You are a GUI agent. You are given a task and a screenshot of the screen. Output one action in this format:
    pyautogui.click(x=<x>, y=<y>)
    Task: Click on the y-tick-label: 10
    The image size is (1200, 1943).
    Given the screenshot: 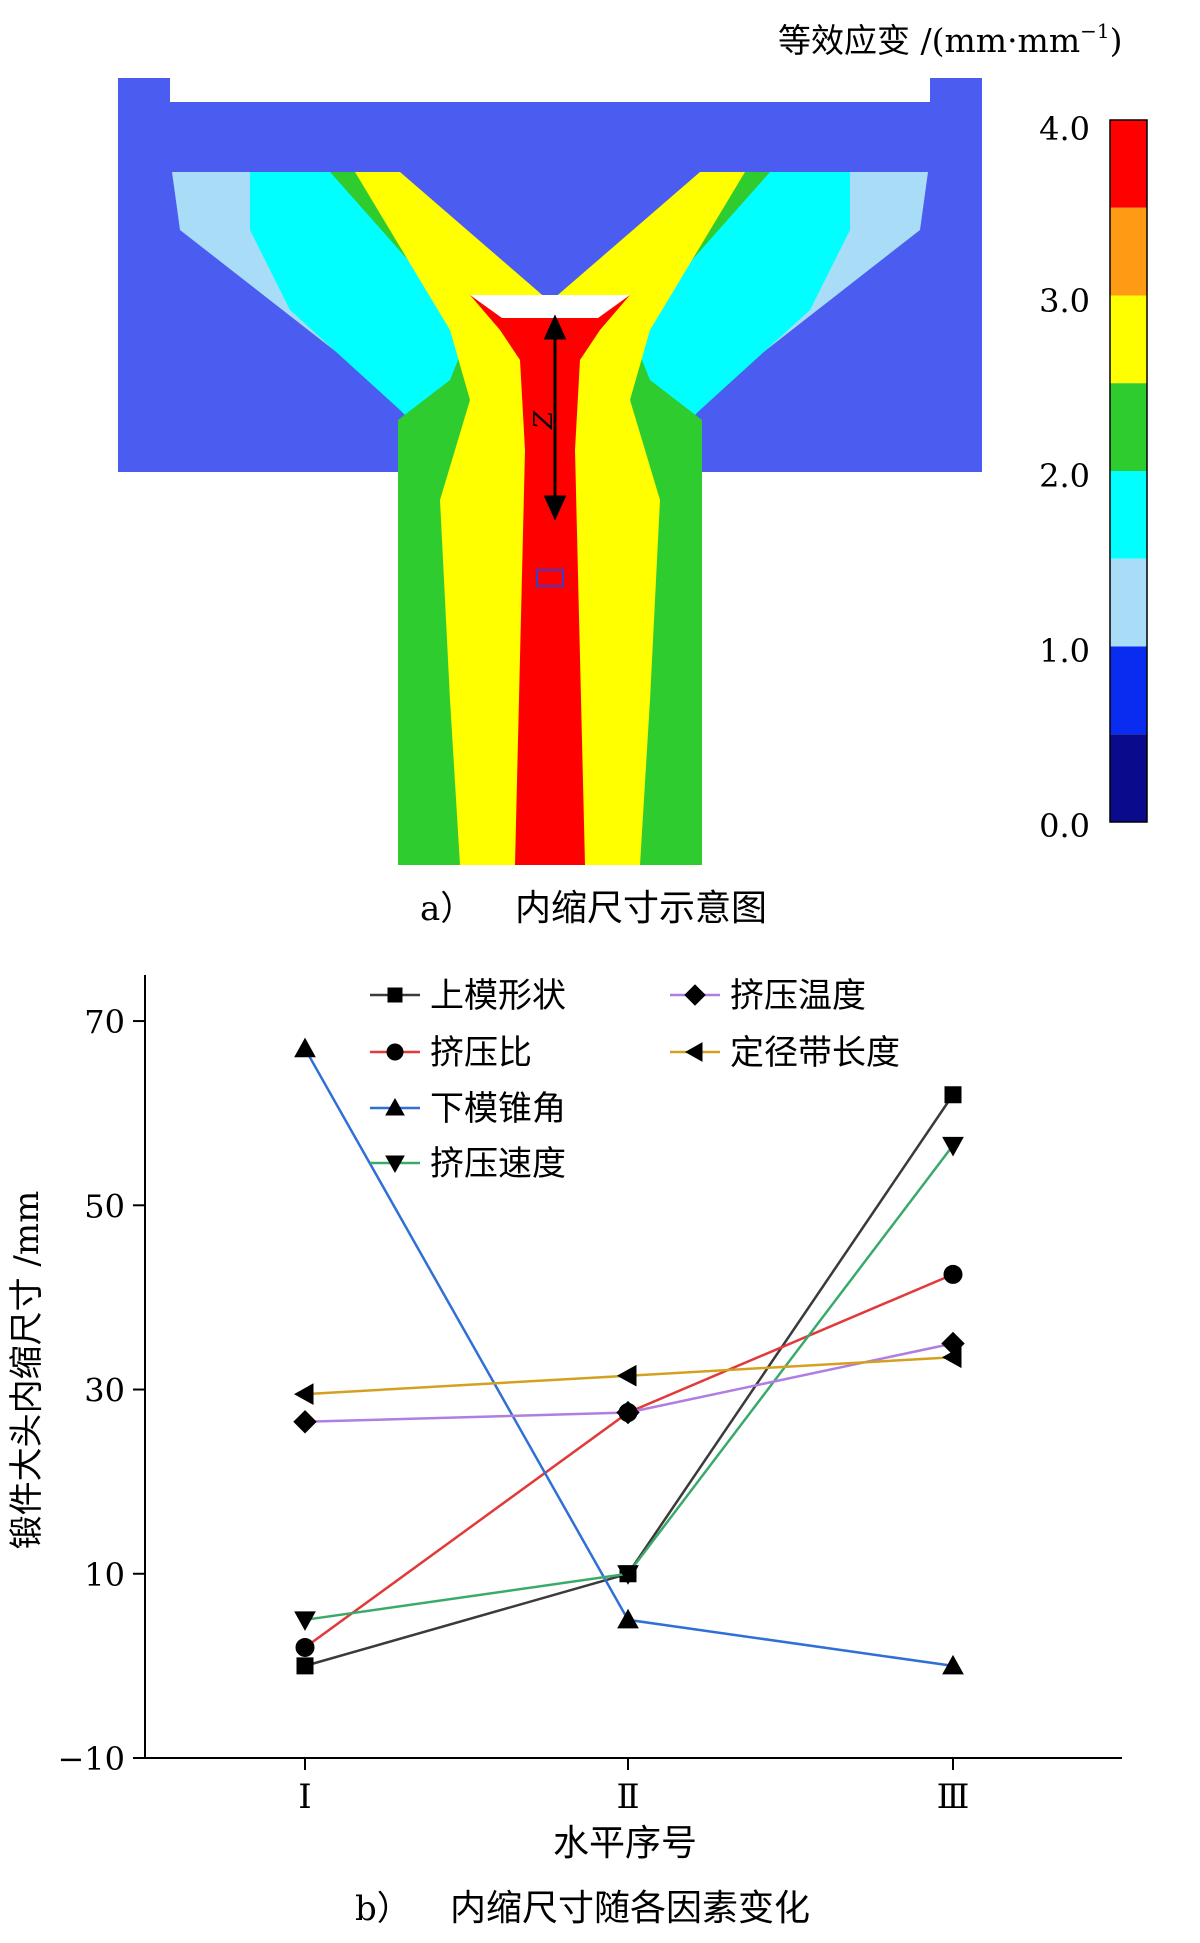 What is the action you would take?
    pyautogui.click(x=104, y=1575)
    